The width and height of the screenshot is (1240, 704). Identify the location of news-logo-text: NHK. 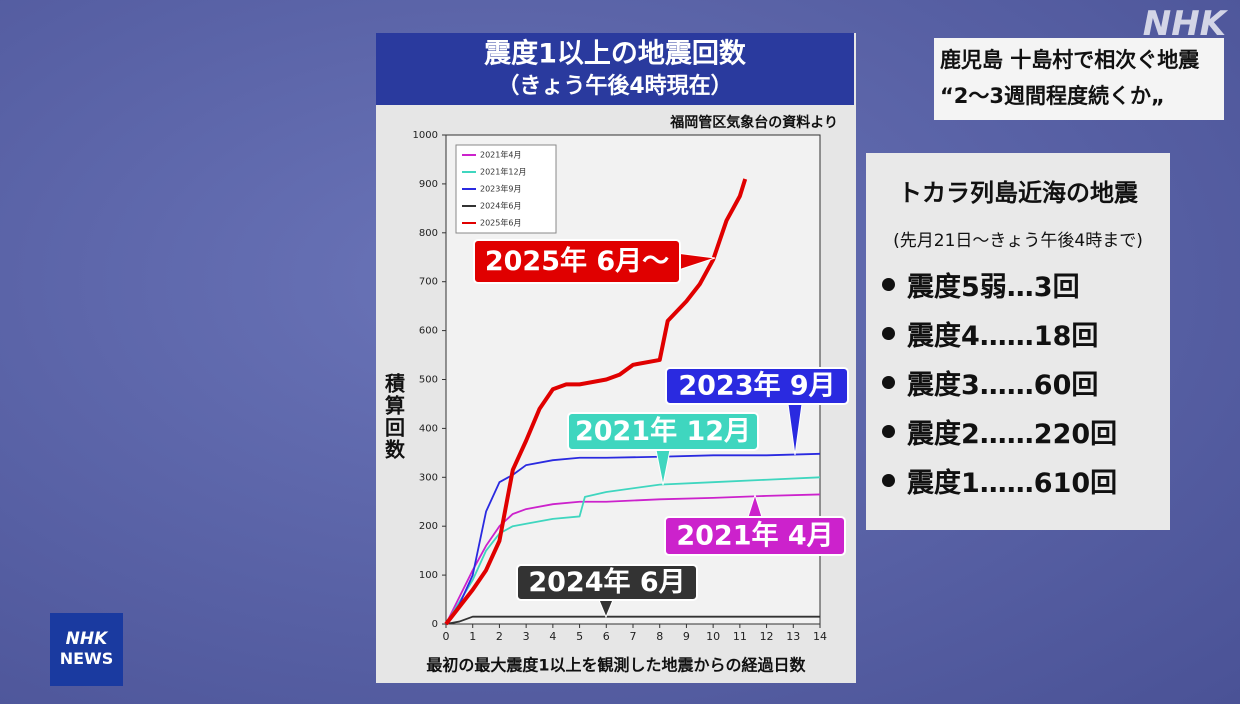
(86, 639).